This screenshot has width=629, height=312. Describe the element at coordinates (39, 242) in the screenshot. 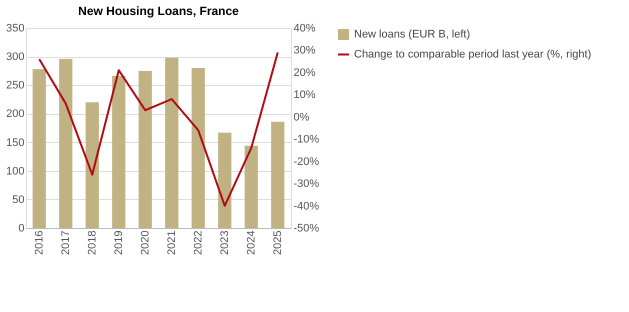

I see `x-tick-label: 2016` at that location.